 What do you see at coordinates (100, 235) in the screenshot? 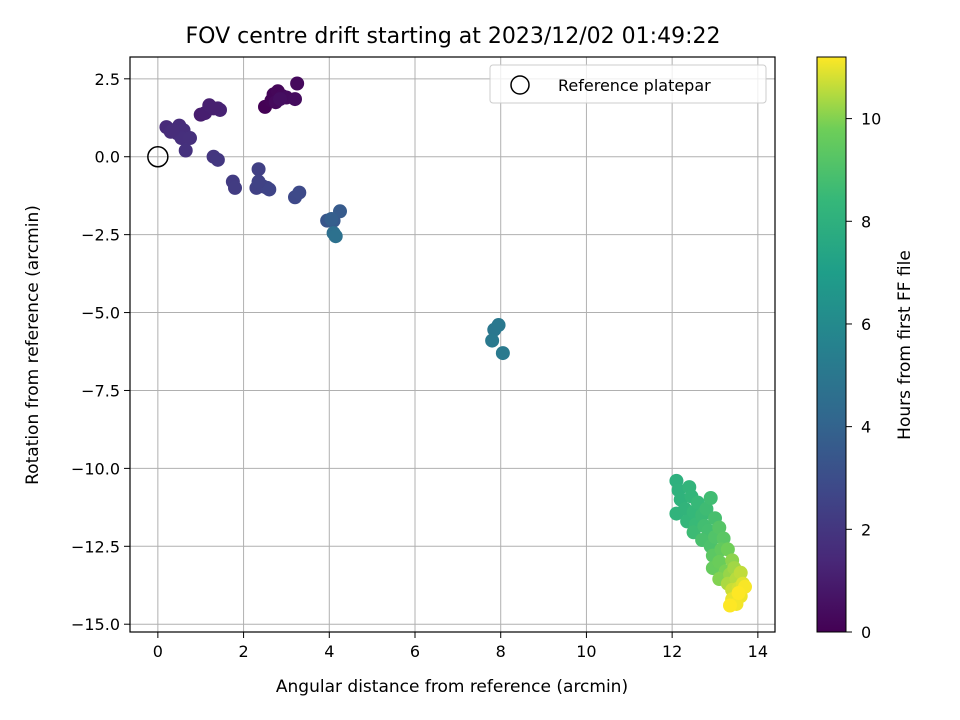
I see `y-tick-label: −2.5` at bounding box center [100, 235].